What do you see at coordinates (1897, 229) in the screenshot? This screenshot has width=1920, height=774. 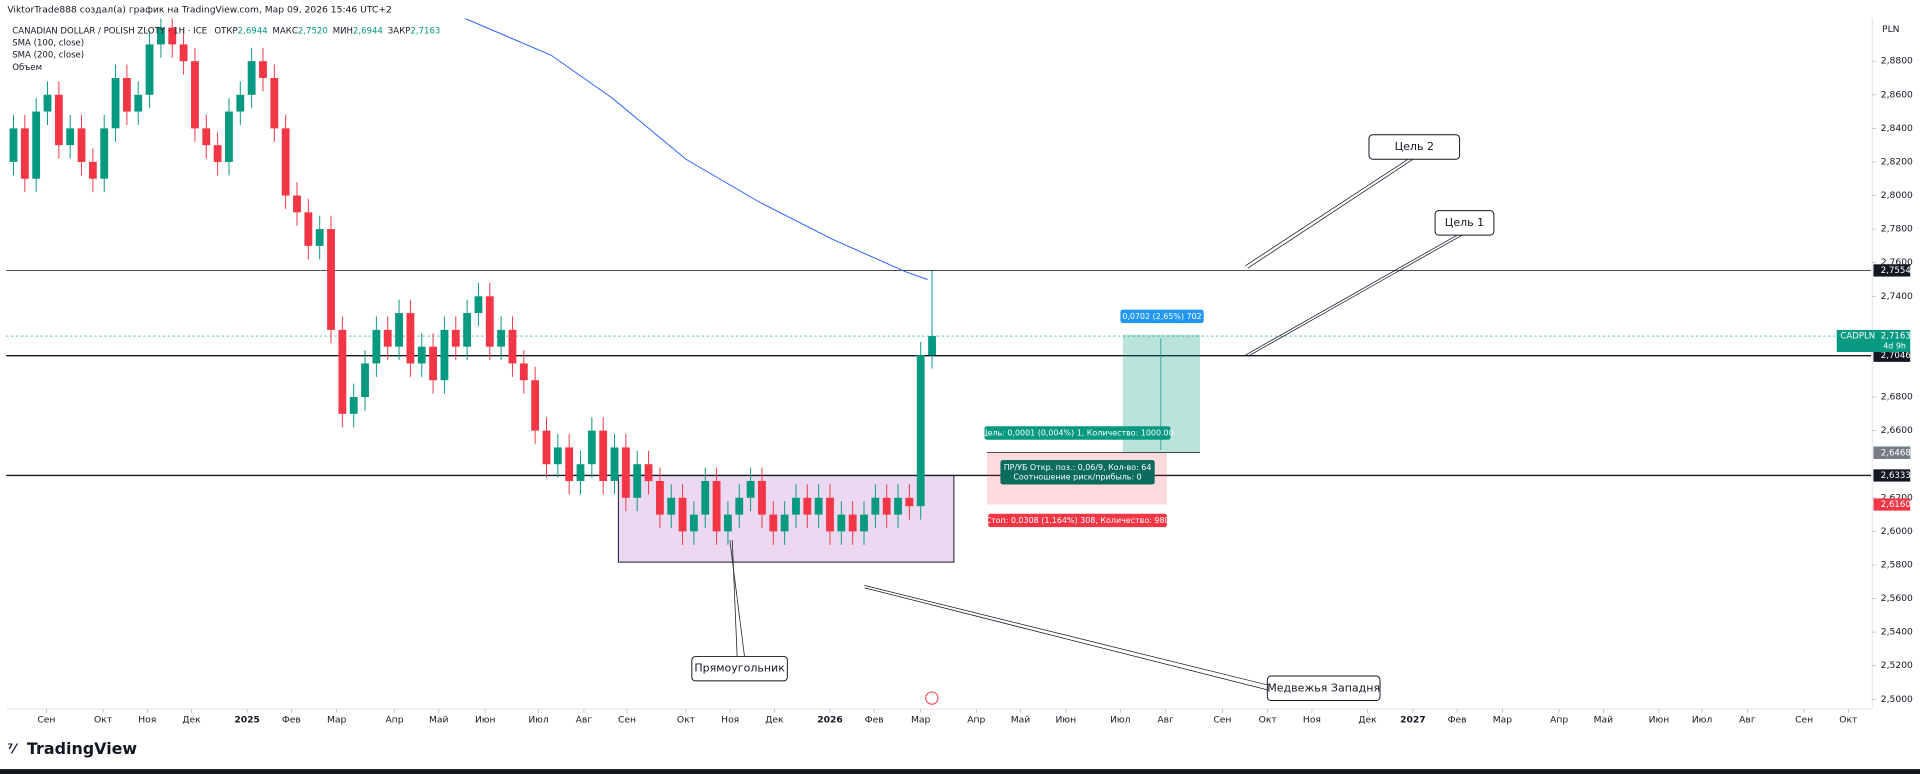 I see `y-tick-label: 2,7800` at bounding box center [1897, 229].